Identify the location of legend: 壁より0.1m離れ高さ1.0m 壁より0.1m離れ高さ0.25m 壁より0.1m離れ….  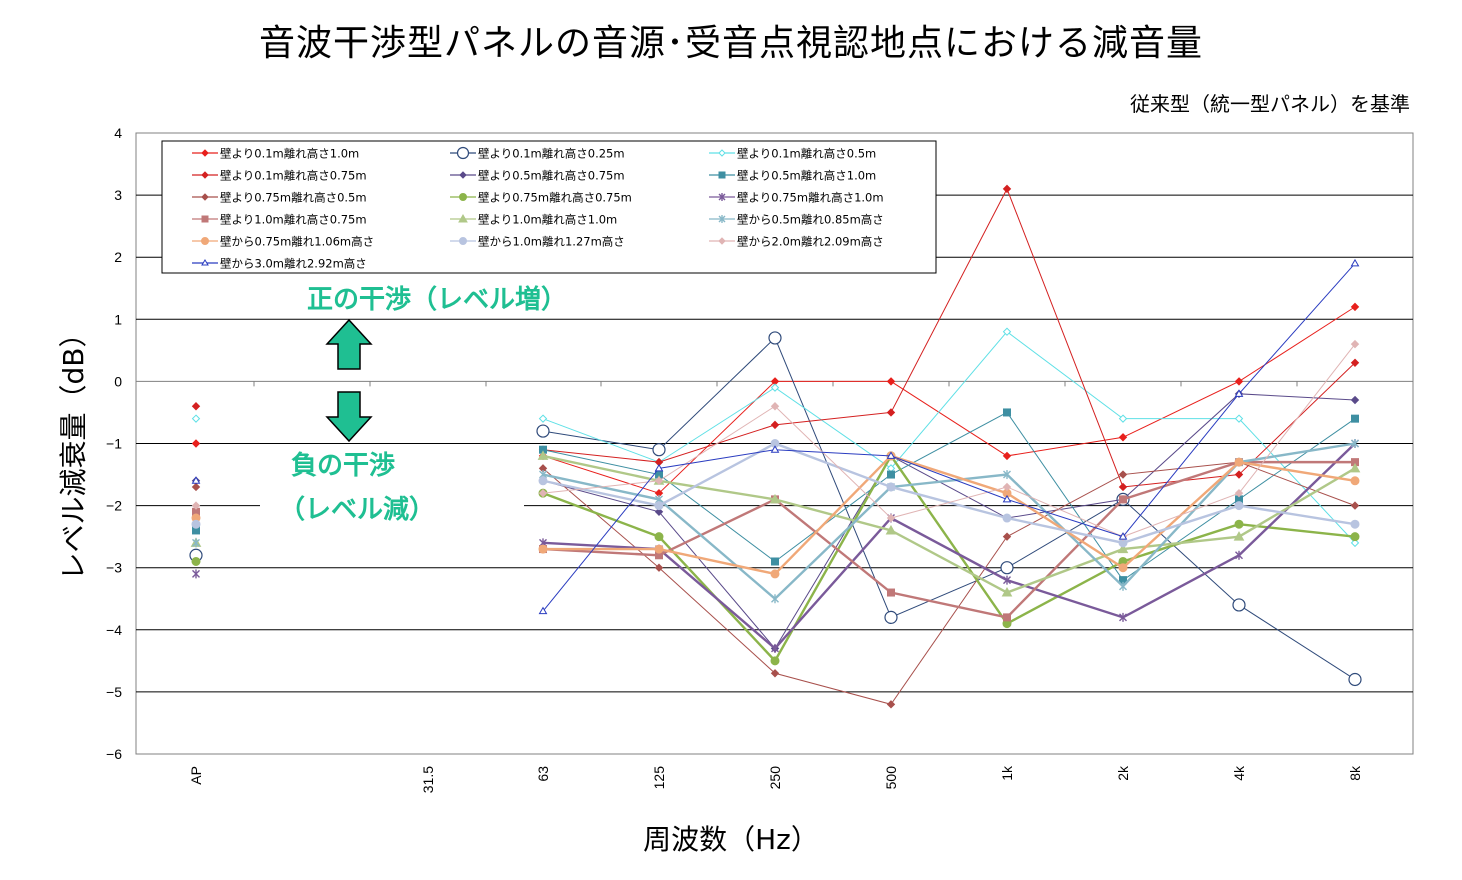
(549, 207).